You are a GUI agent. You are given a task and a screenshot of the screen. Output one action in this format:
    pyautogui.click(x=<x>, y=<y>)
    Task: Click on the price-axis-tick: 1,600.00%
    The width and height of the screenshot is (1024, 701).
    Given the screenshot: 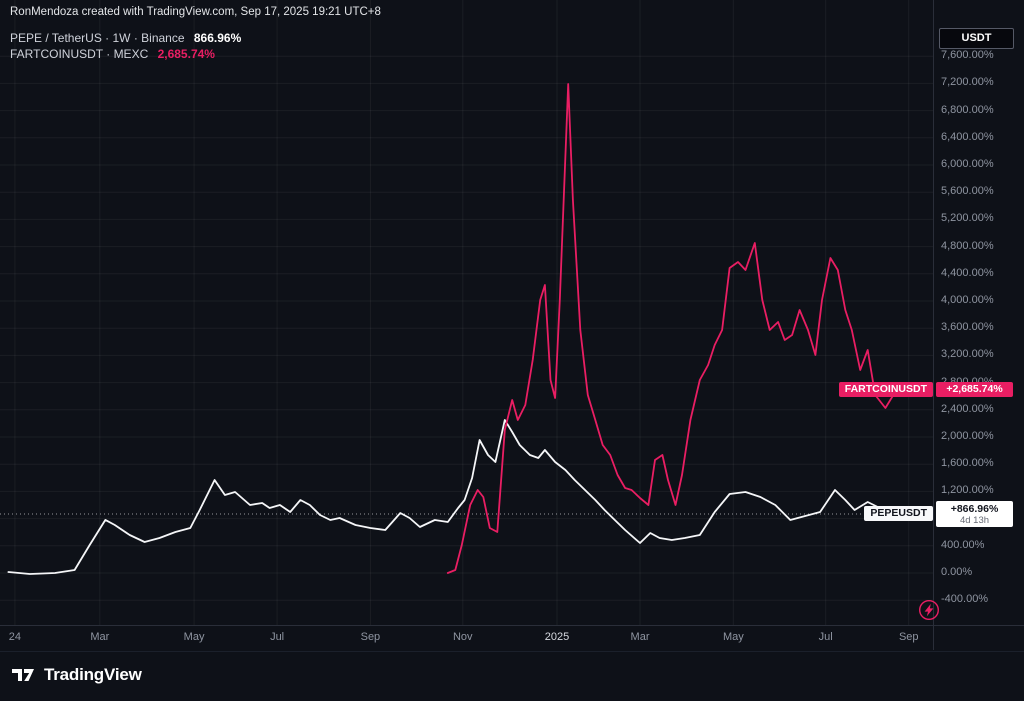 What is the action you would take?
    pyautogui.click(x=967, y=463)
    